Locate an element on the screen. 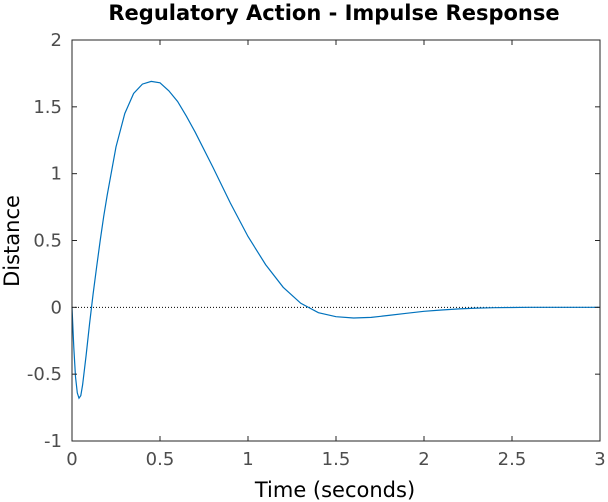 This screenshot has height=502, width=608. y-tick-label: -0.5 is located at coordinates (44, 374).